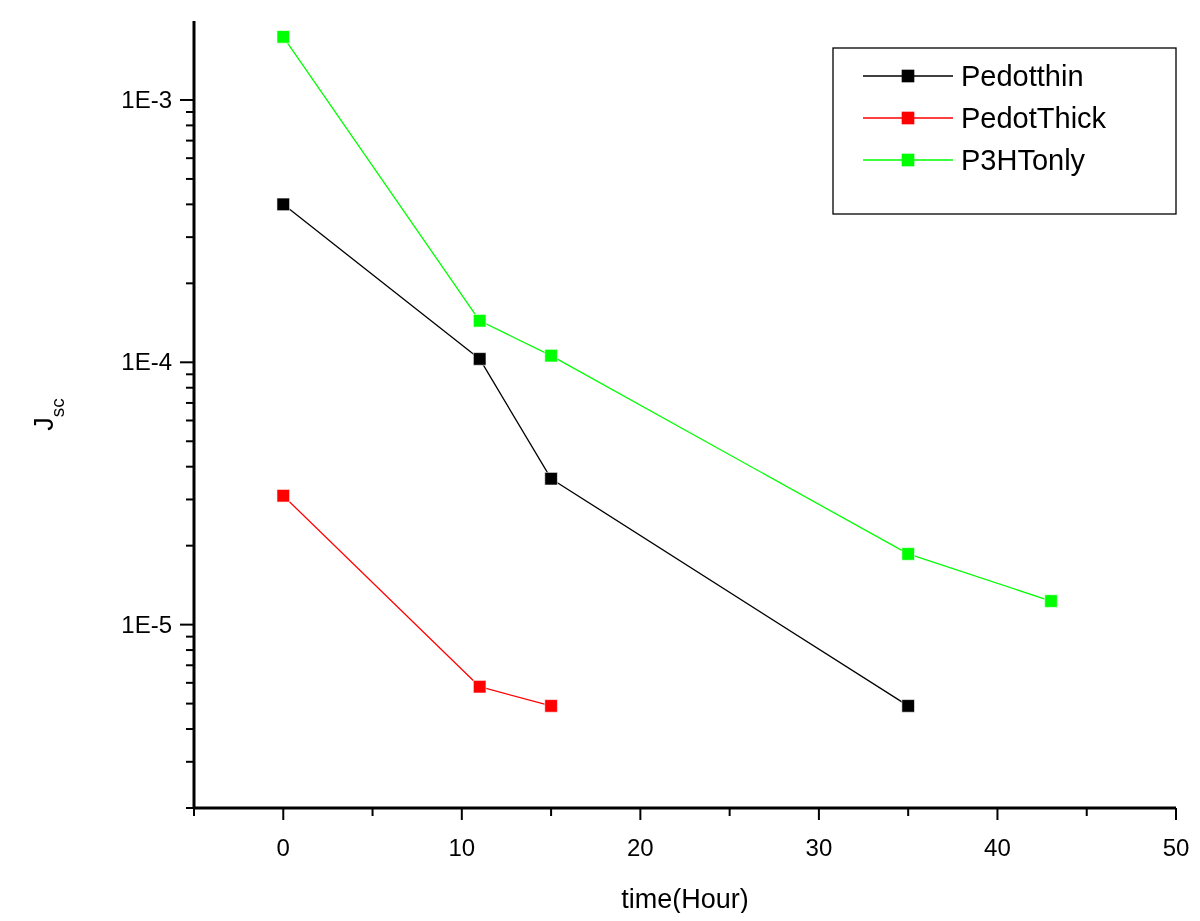  I want to click on x-tick-label: 10, so click(462, 847).